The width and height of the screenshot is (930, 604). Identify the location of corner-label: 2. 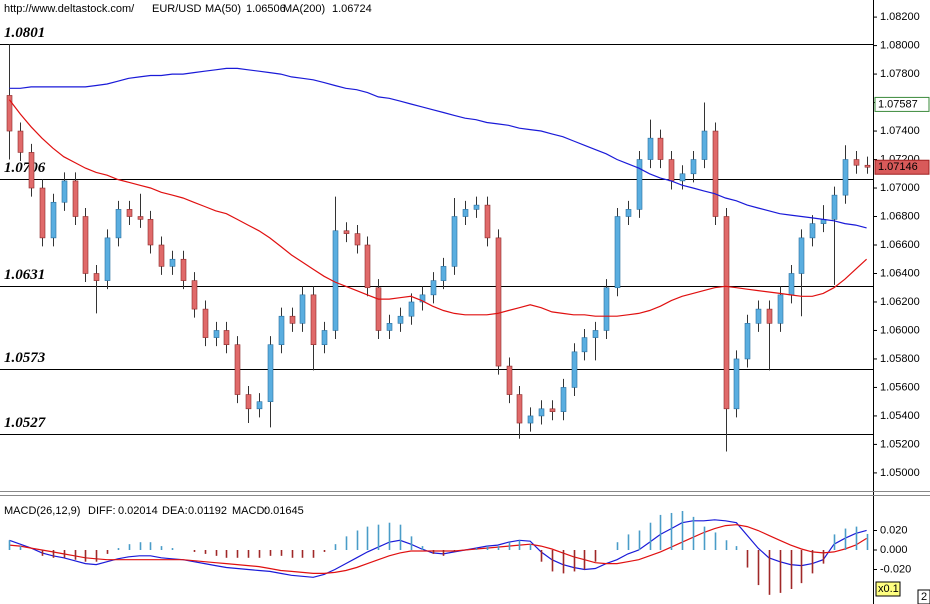
(924, 597).